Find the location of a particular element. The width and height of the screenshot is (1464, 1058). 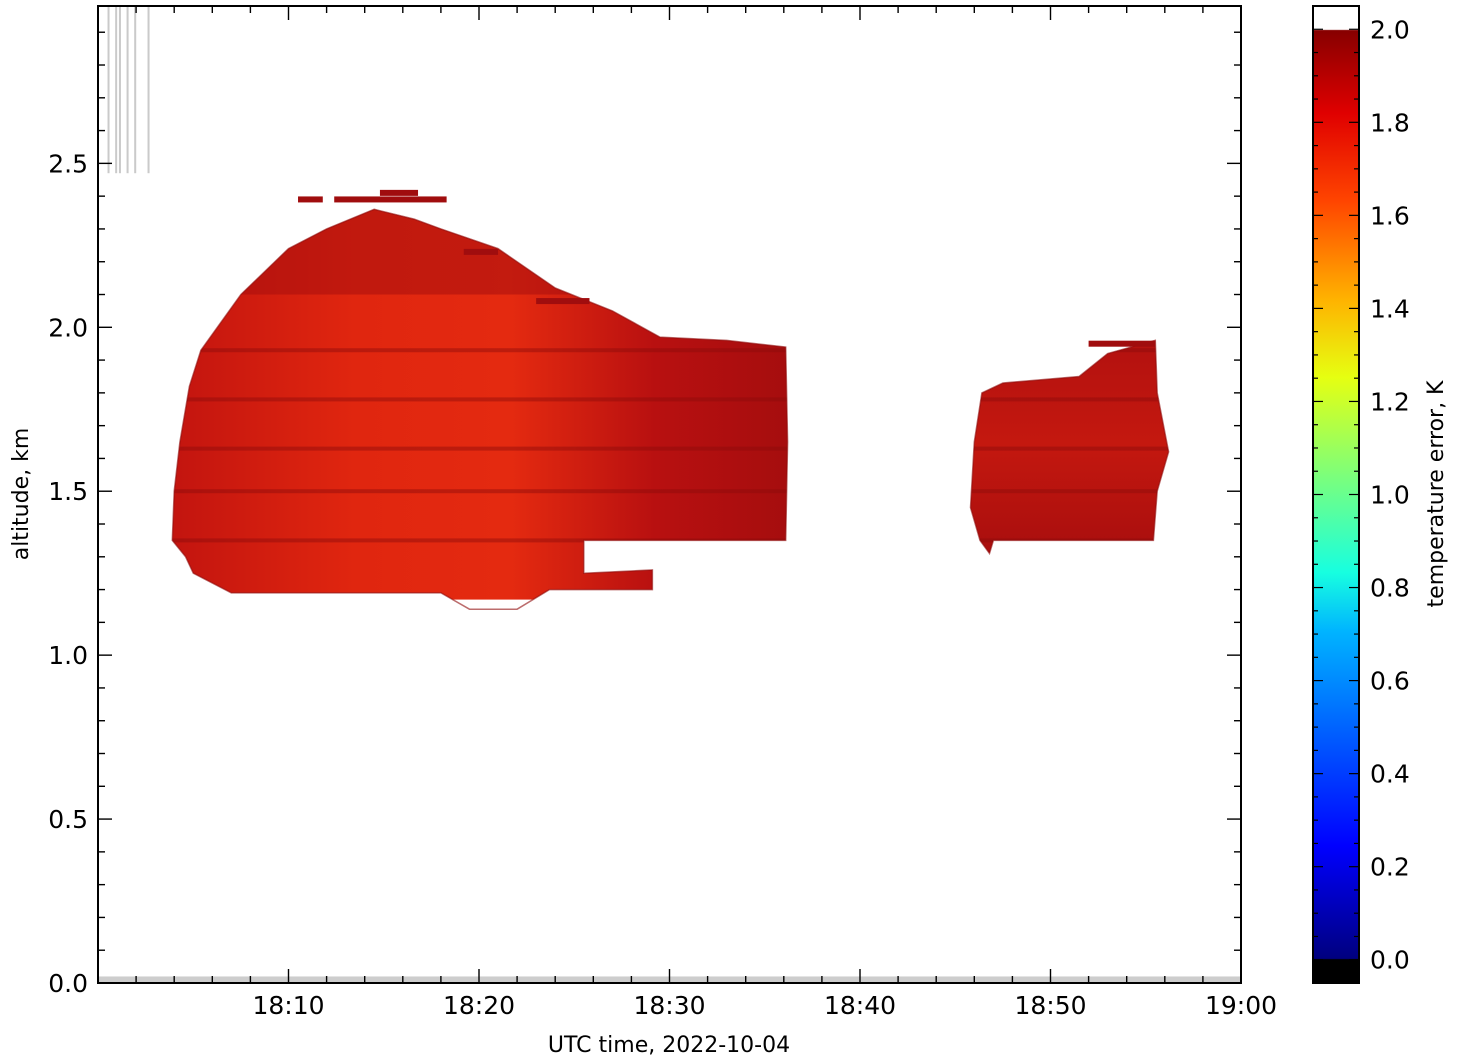

cloud-2-outline is located at coordinates (1069, 447).